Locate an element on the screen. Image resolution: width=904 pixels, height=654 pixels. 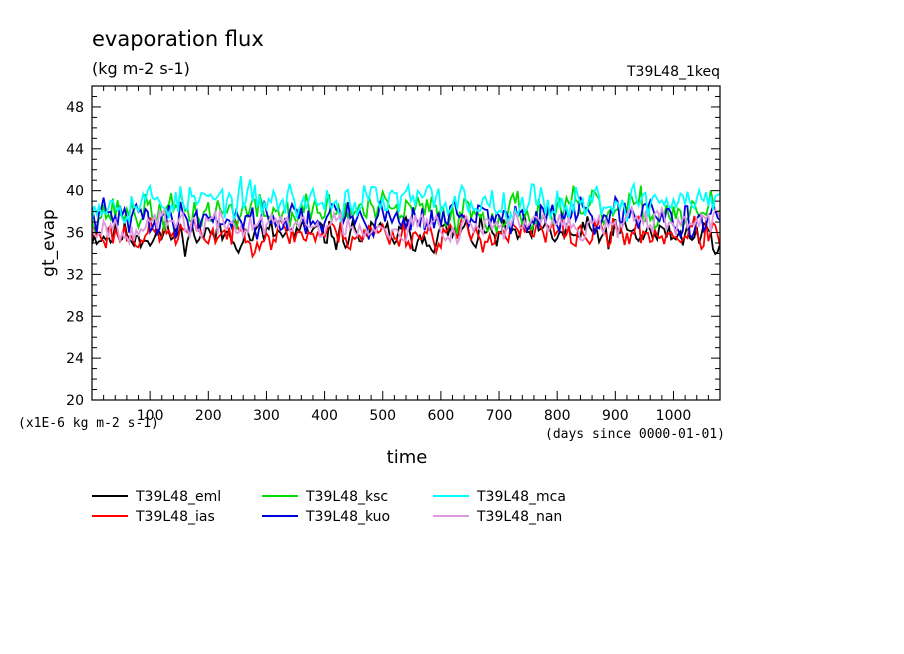
x-unit-label: (days since 0000-01-01) is located at coordinates (635, 434).